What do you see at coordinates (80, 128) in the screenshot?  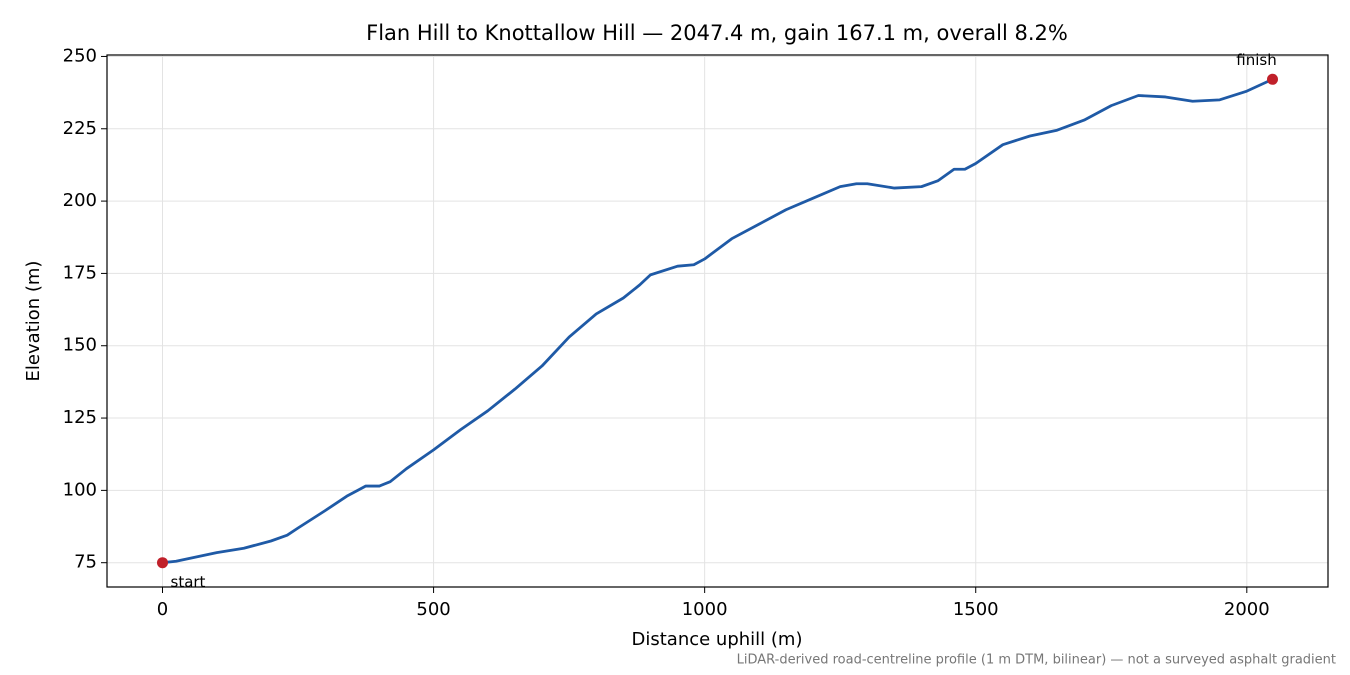 I see `y-tick-label: 225` at bounding box center [80, 128].